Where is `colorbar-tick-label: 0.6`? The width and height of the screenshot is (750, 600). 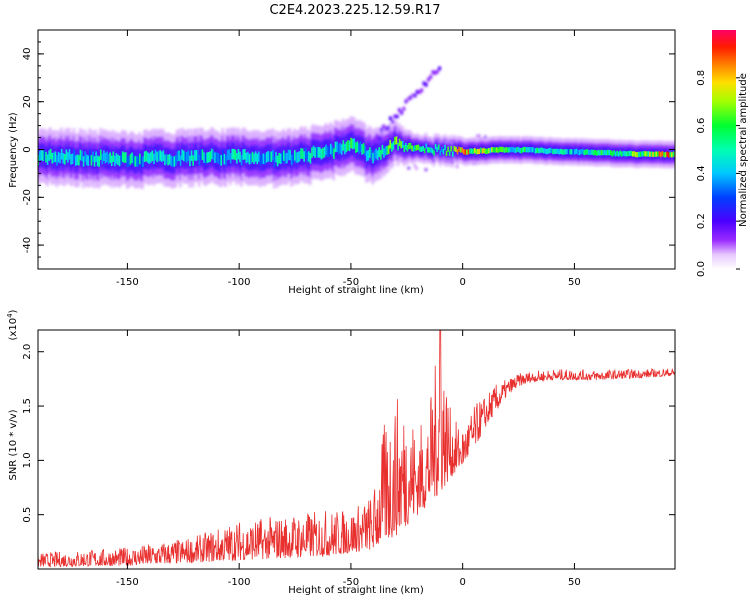
colorbar-tick-label: 0.6 is located at coordinates (701, 126).